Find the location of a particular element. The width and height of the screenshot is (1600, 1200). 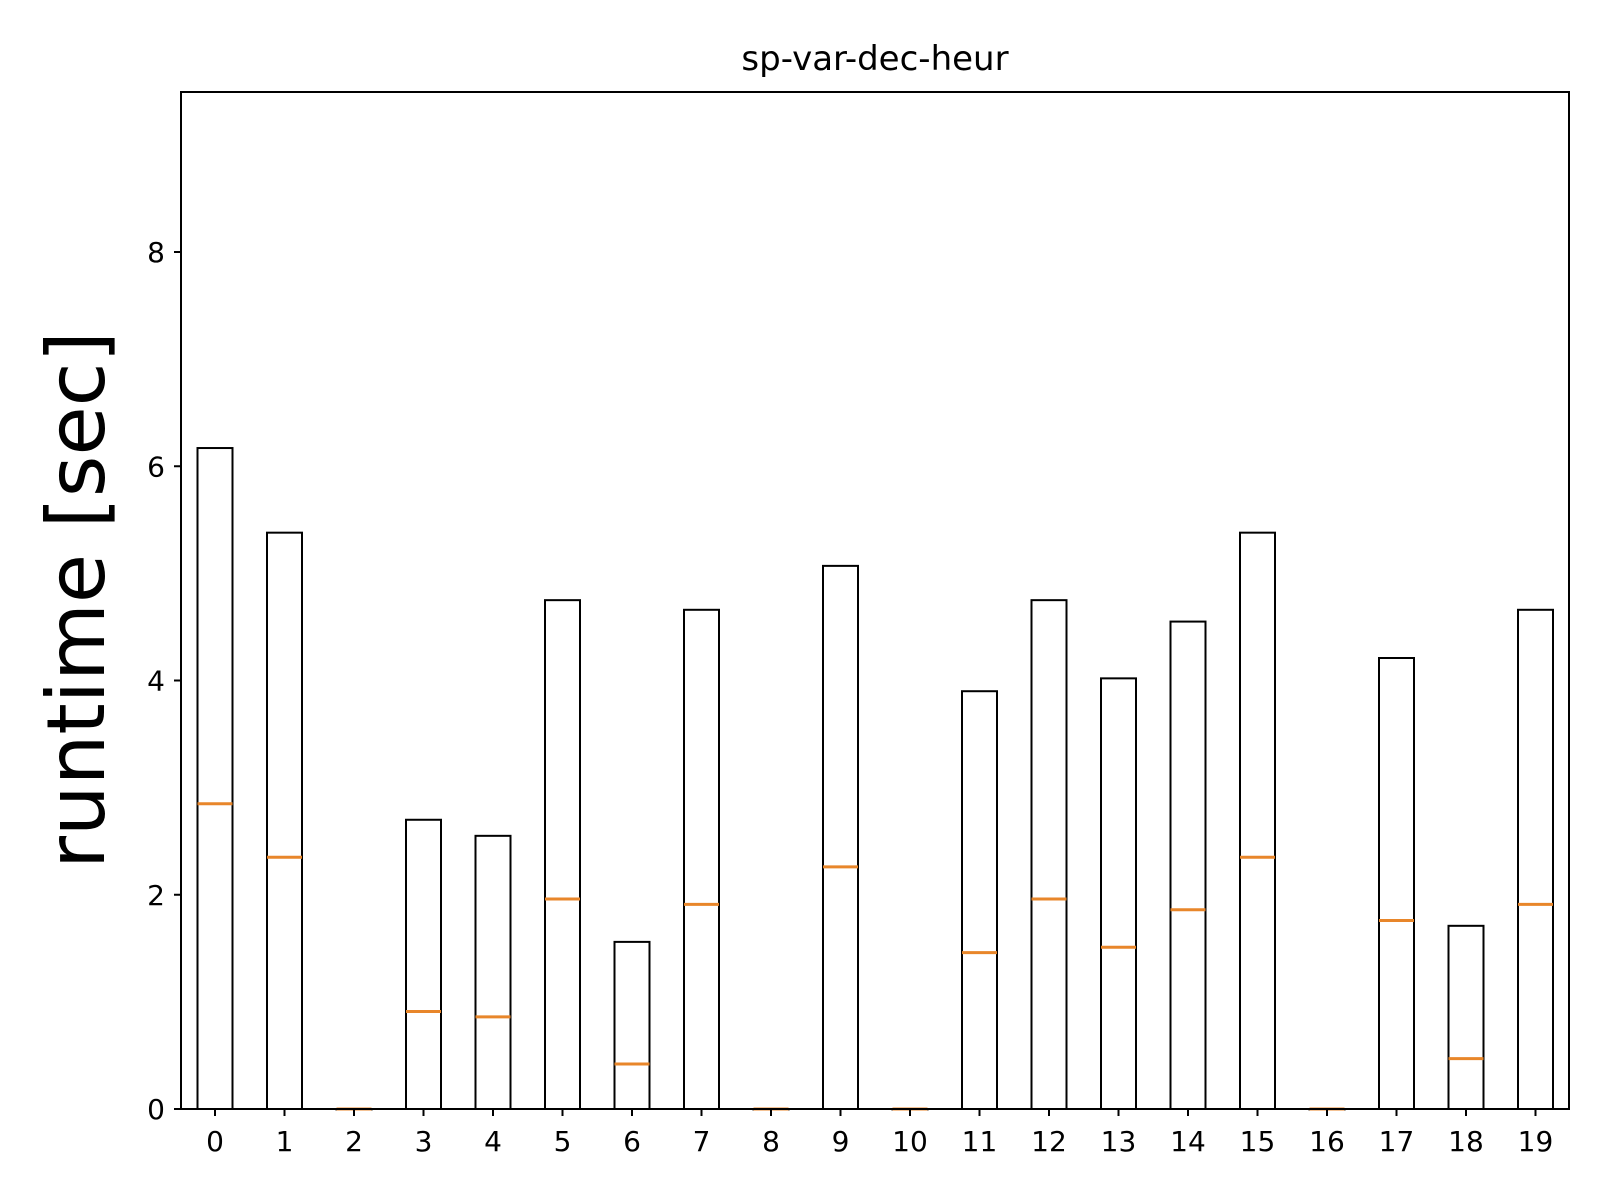

x-tick-label-3: 3 is located at coordinates (424, 1141).